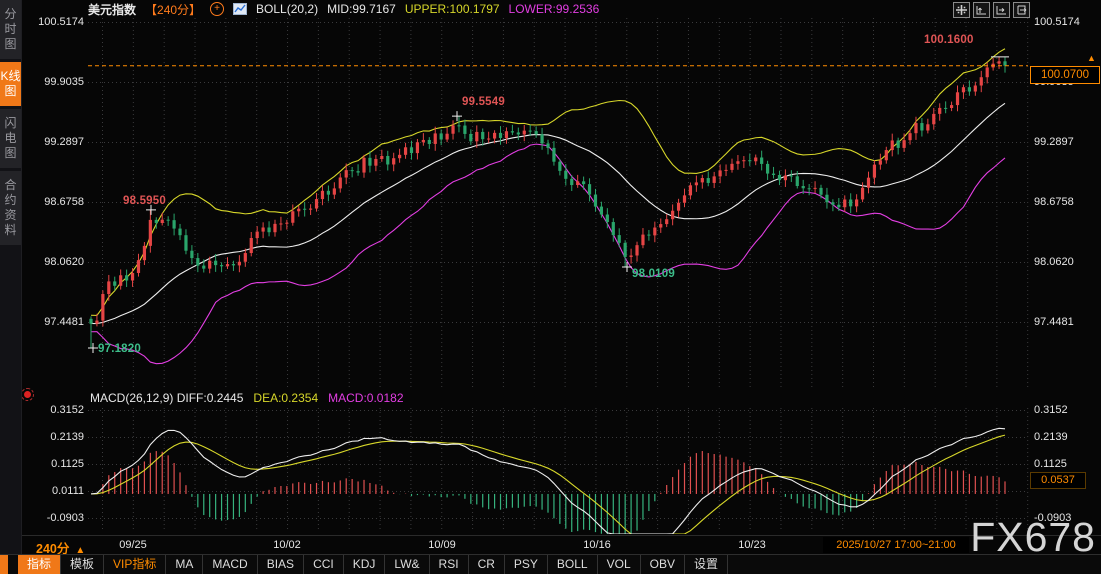  What do you see at coordinates (83, 564) in the screenshot?
I see `toolbar-item: 模板` at bounding box center [83, 564].